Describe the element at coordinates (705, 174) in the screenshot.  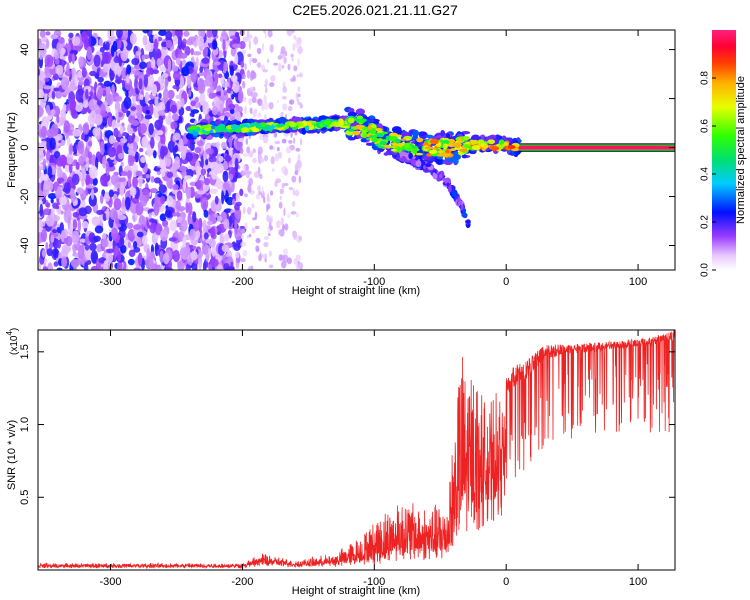
I see `colorbar-tick-label: 0.4` at that location.